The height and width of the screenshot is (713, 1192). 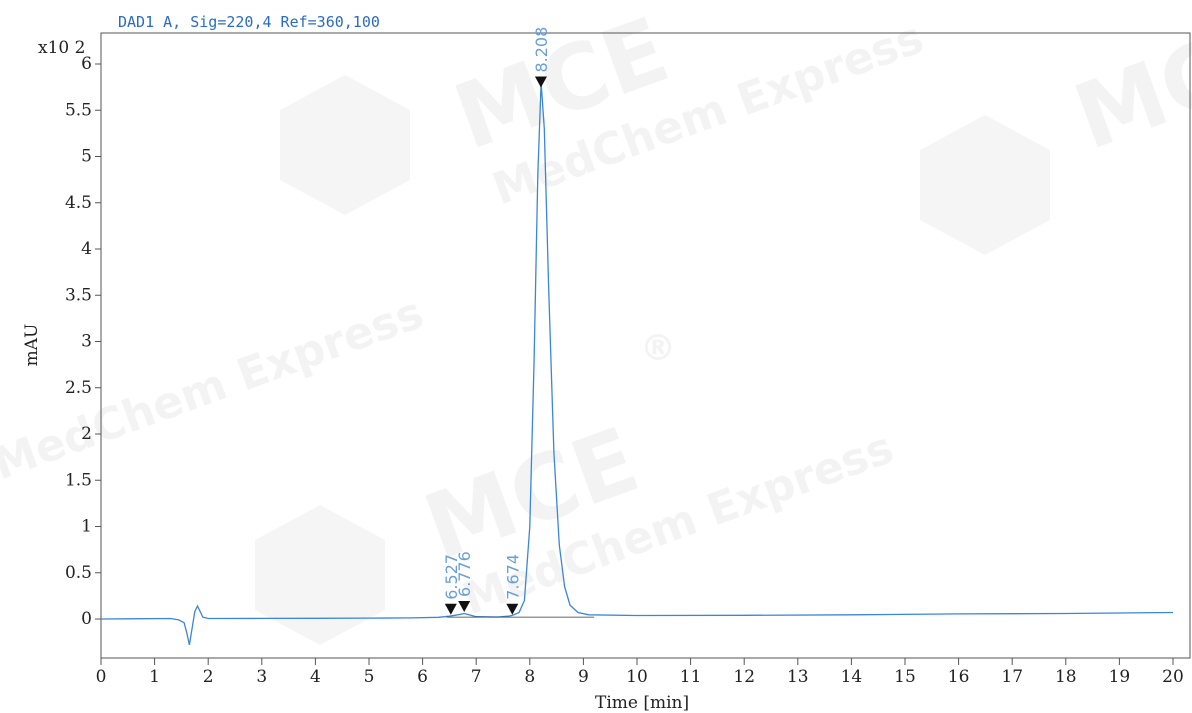 What do you see at coordinates (61, 48) in the screenshot?
I see `y-axis-multiplier: x10 2` at bounding box center [61, 48].